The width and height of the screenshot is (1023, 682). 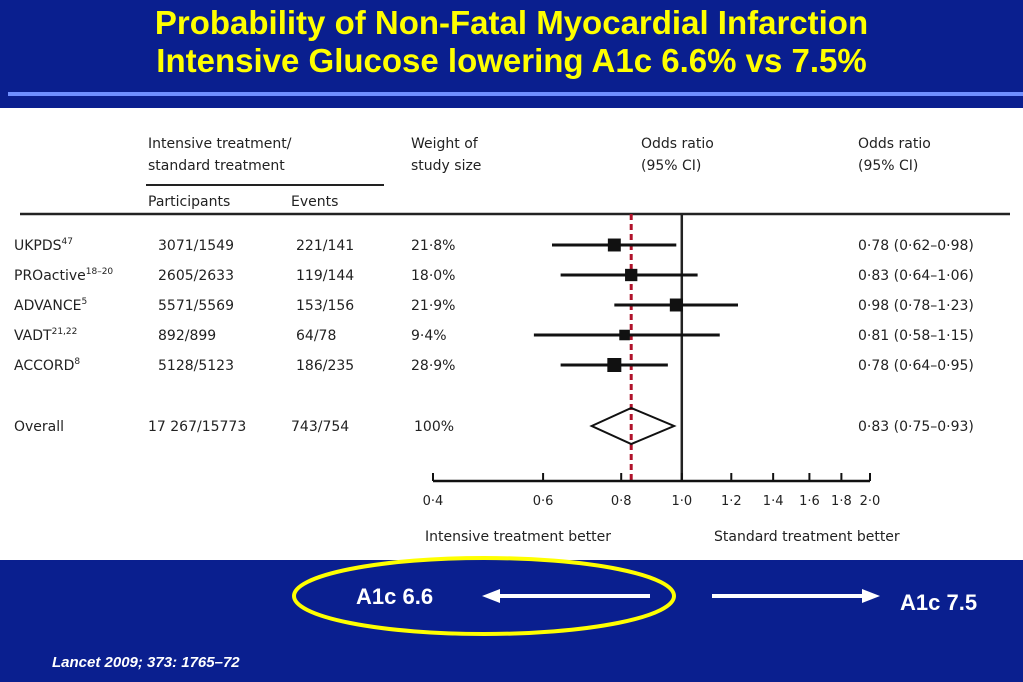 What do you see at coordinates (445, 144) in the screenshot?
I see `header-weight: Weight of` at bounding box center [445, 144].